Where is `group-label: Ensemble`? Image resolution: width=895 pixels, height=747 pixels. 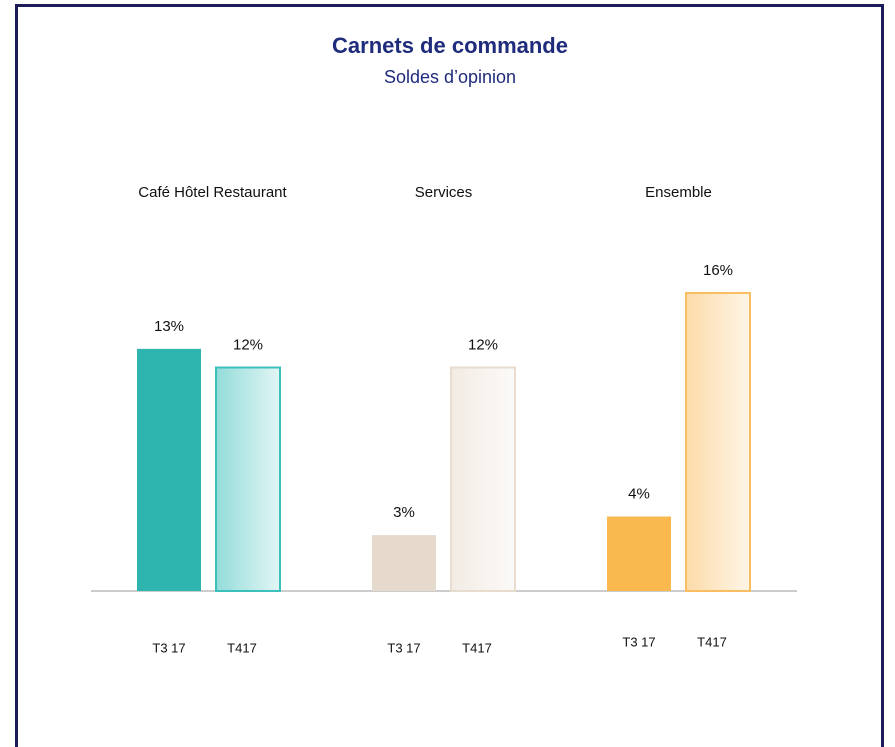 group-label: Ensemble is located at coordinates (678, 192).